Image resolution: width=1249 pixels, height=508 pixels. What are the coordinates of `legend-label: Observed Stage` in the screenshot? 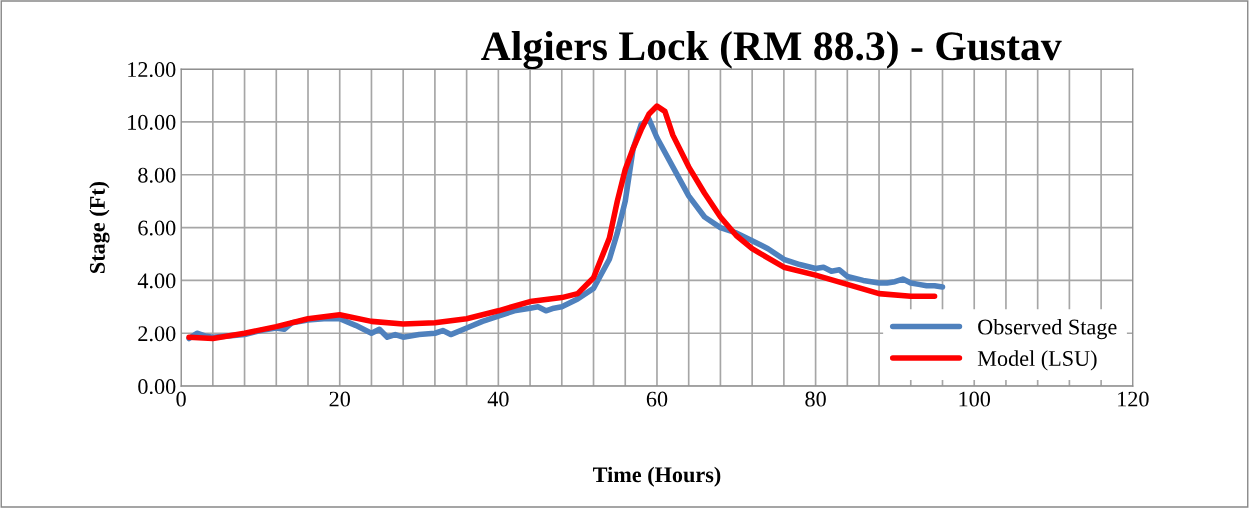 It's located at (1047, 329).